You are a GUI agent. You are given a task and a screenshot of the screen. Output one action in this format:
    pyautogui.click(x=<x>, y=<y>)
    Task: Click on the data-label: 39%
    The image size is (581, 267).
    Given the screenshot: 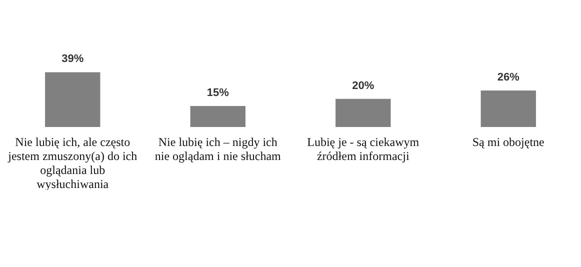 What is the action you would take?
    pyautogui.click(x=73, y=59)
    